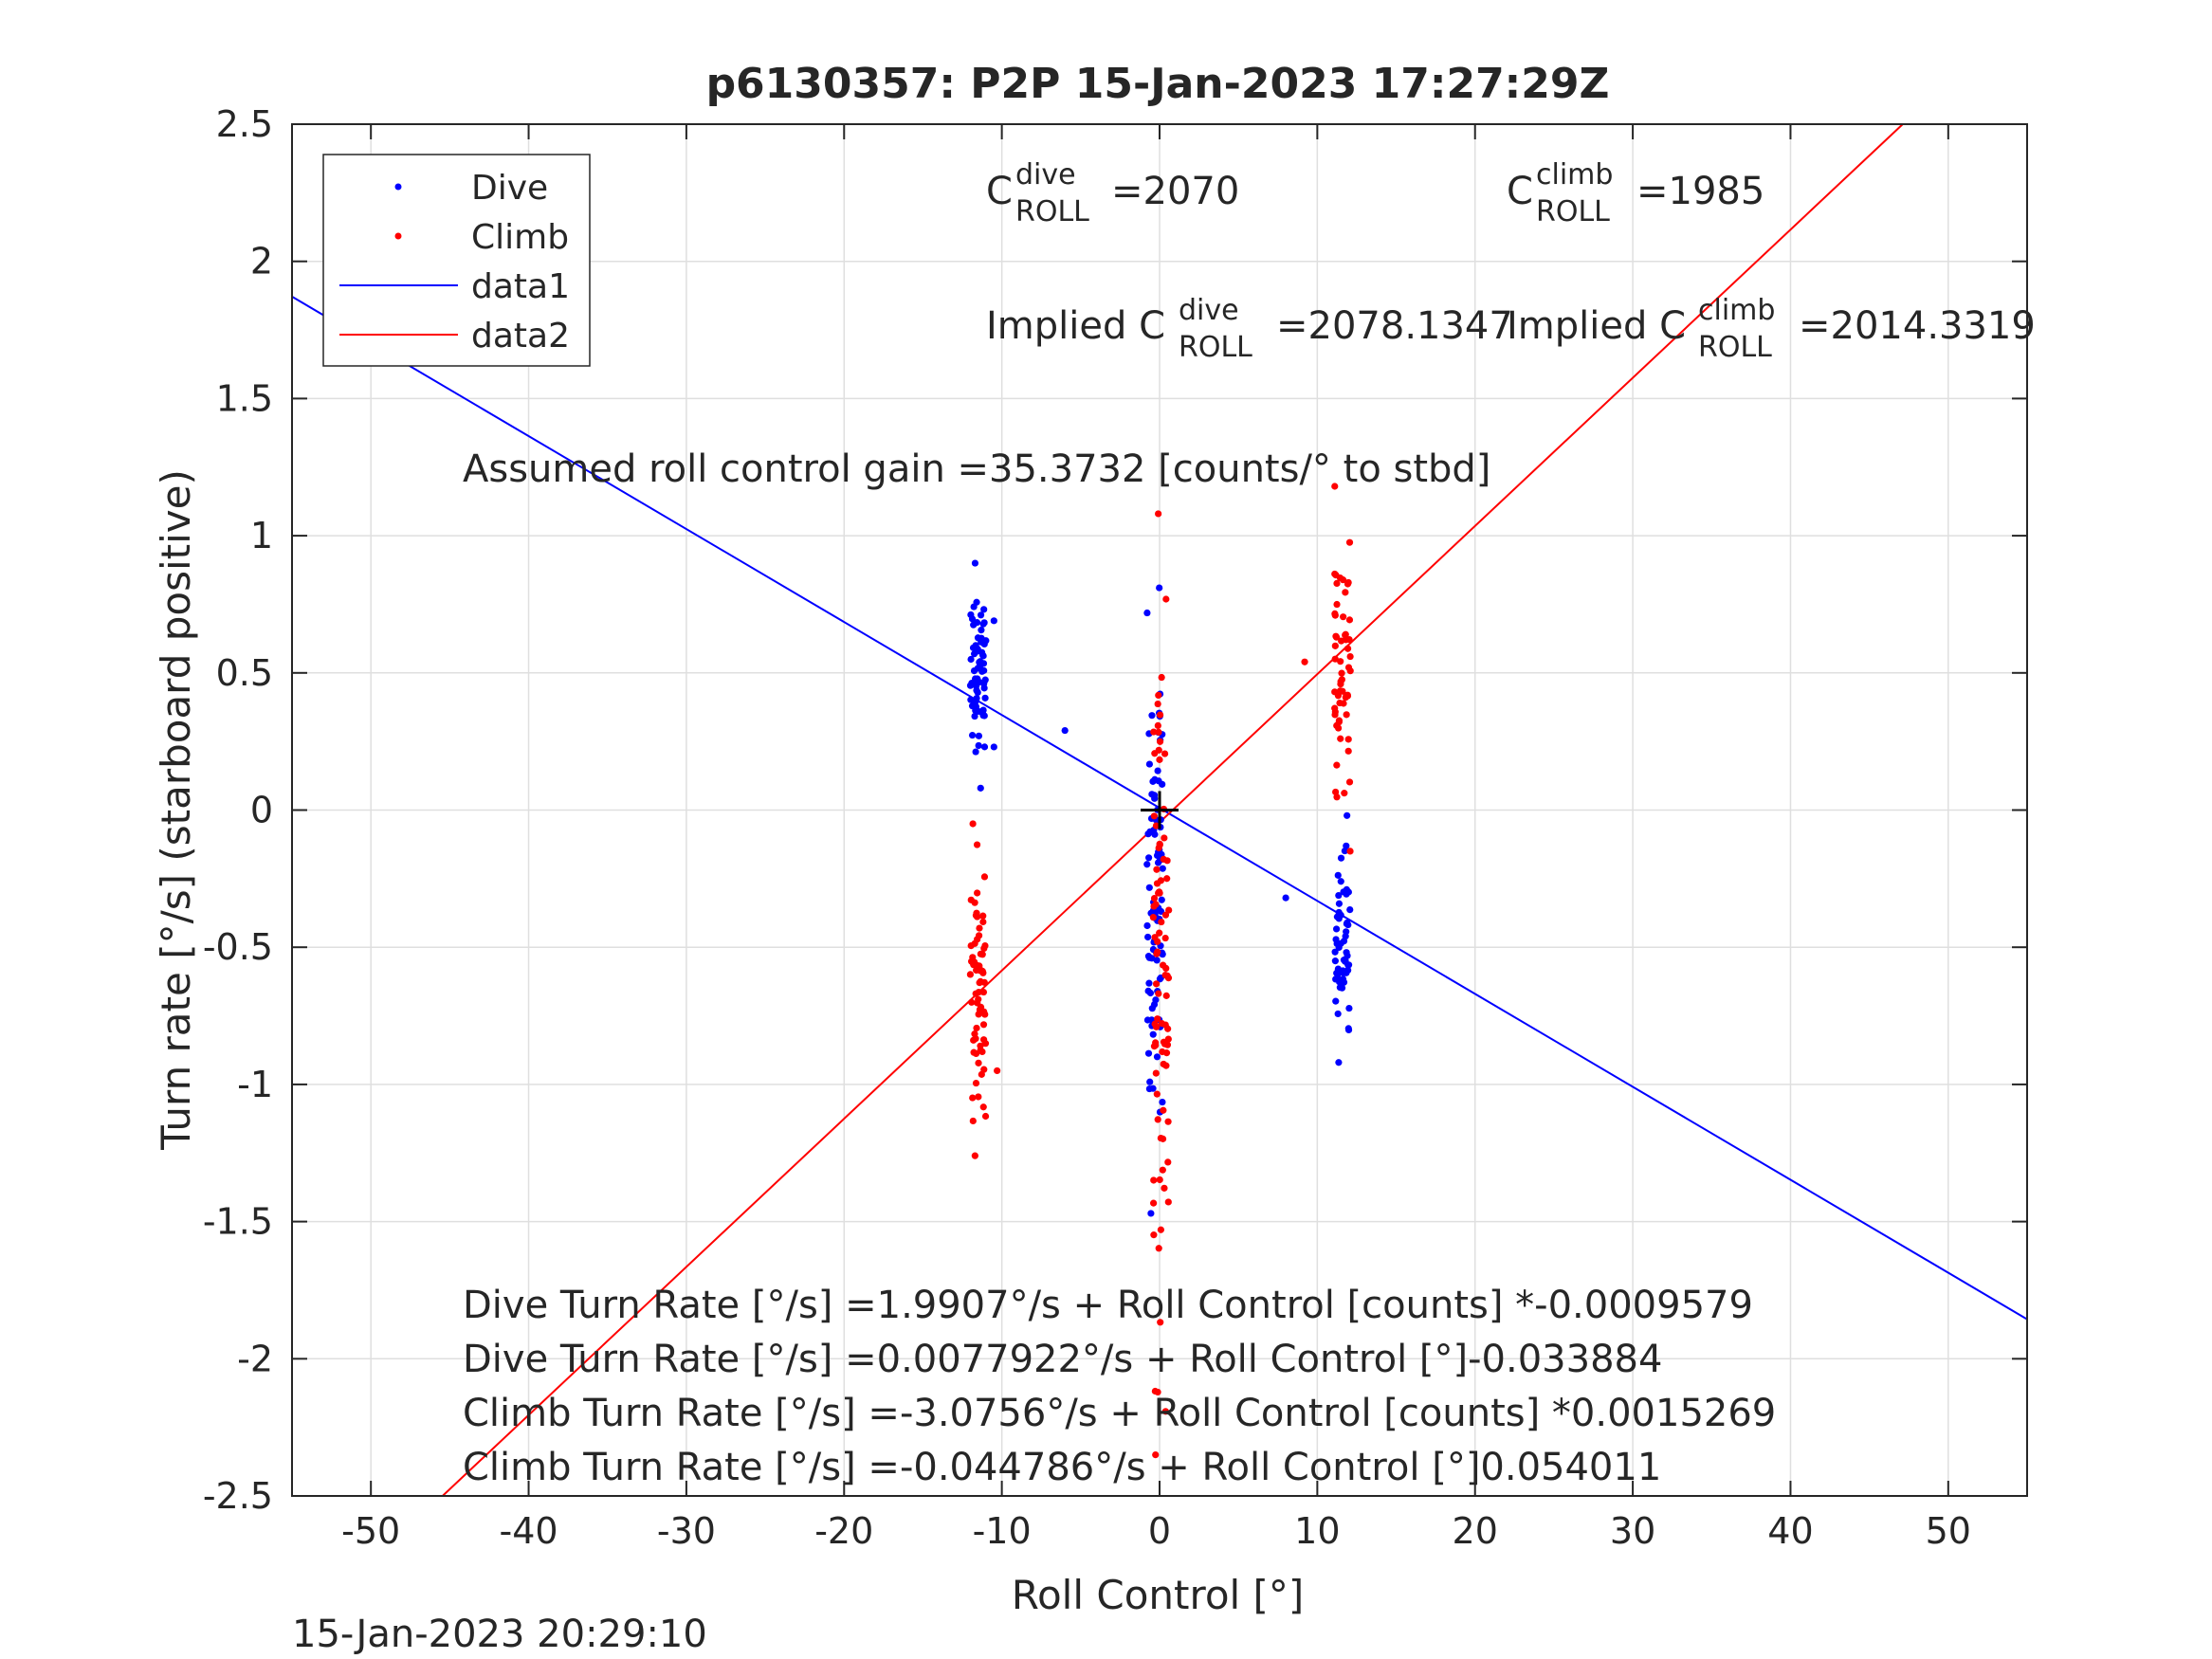 The width and height of the screenshot is (2212, 1659). I want to click on footer-timestamp: 15-Jan-2023 20:29:10, so click(499, 1634).